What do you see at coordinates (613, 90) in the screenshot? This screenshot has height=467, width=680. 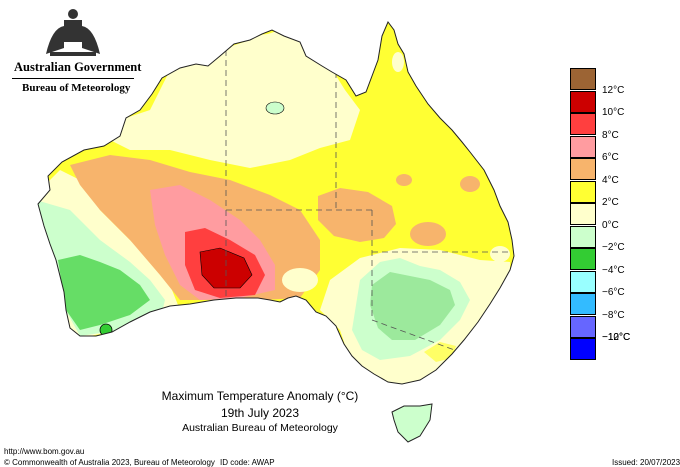 I see `legend-label: 12°C` at bounding box center [613, 90].